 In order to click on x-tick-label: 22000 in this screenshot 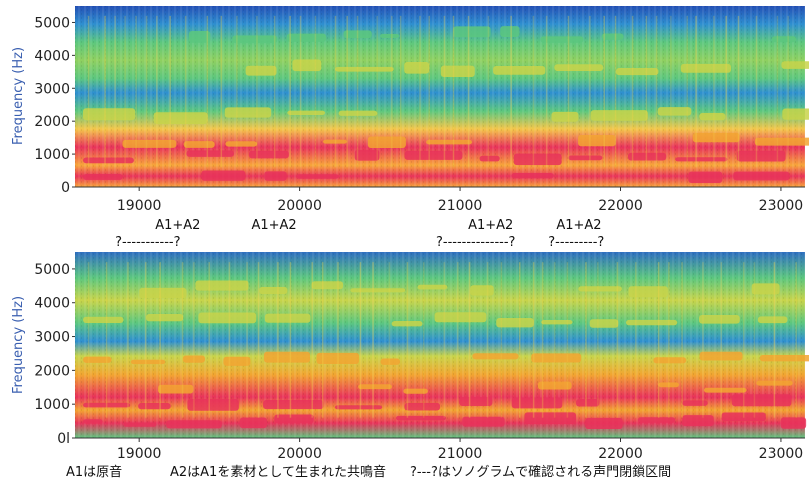, I will do `click(620, 206)`.